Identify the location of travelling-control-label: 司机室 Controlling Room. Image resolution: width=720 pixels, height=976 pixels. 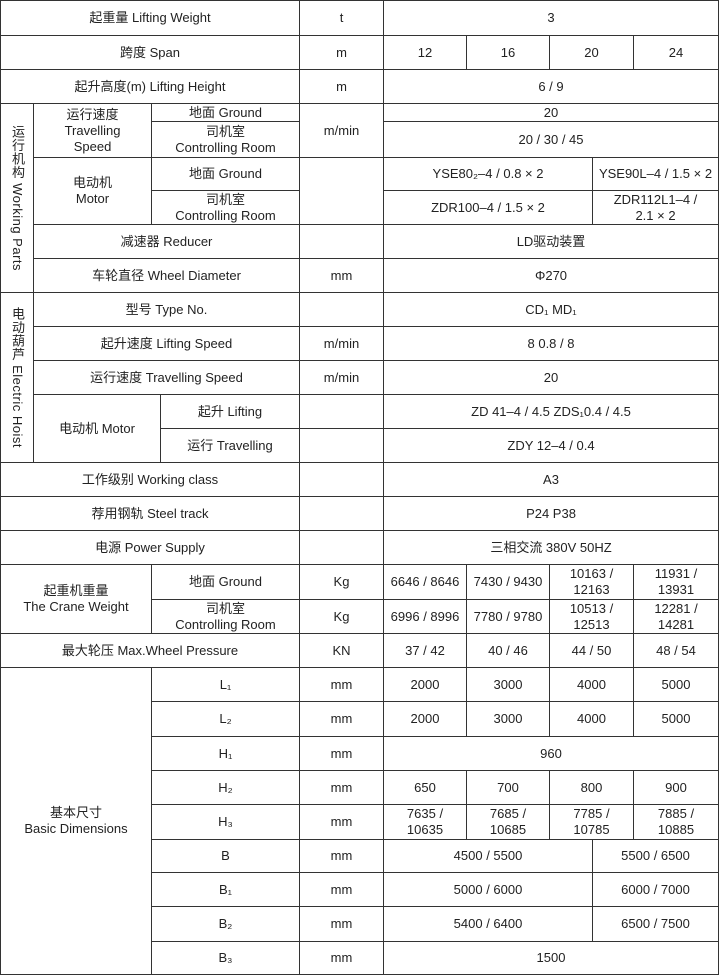
(225, 139).